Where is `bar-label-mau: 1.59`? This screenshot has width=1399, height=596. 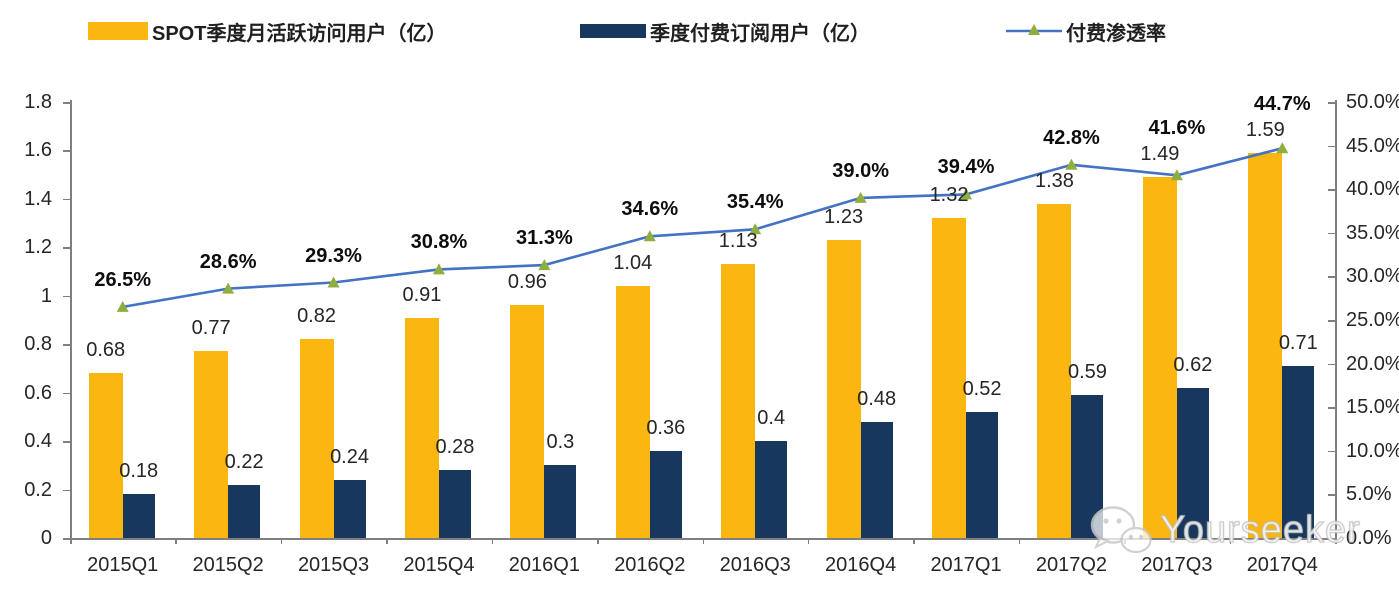
bar-label-mau: 1.59 is located at coordinates (1265, 129).